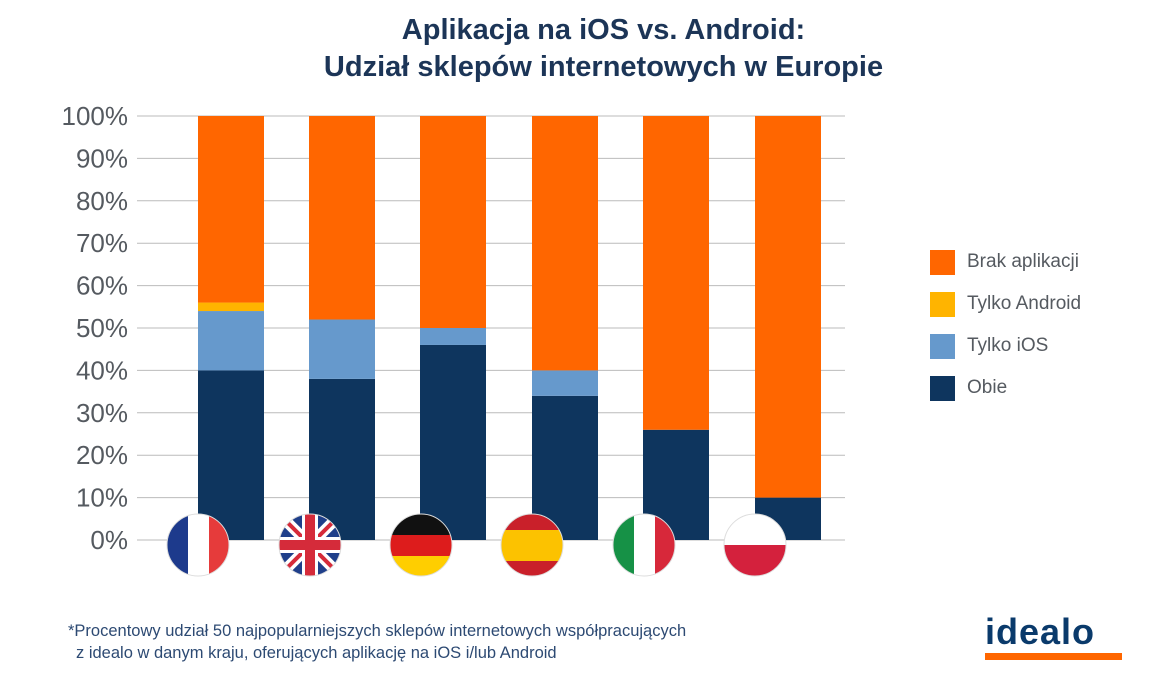 Image resolution: width=1157 pixels, height=676 pixels. I want to click on chart-title-line1: Aplikacja na iOS vs. Android:, so click(603, 30).